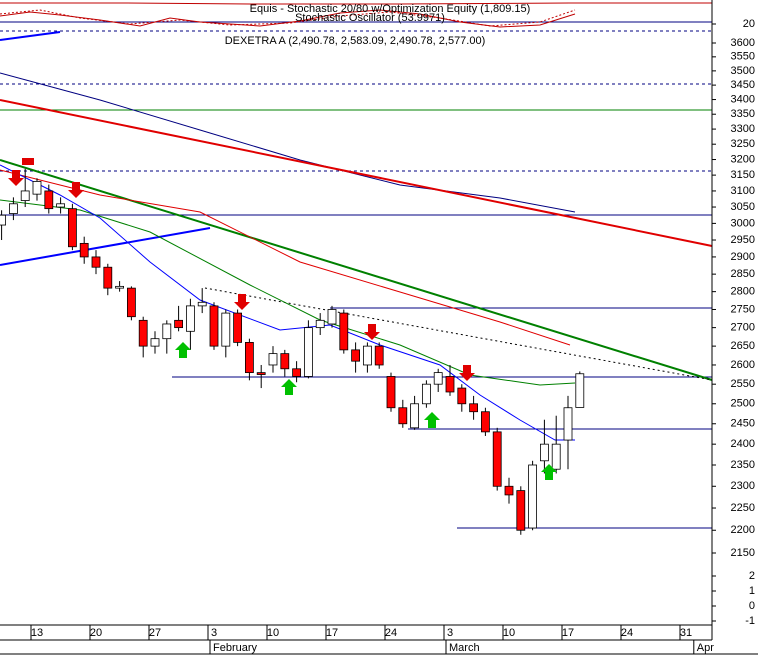 The height and width of the screenshot is (655, 758). What do you see at coordinates (743, 144) in the screenshot?
I see `y-tick-label: 3250` at bounding box center [743, 144].